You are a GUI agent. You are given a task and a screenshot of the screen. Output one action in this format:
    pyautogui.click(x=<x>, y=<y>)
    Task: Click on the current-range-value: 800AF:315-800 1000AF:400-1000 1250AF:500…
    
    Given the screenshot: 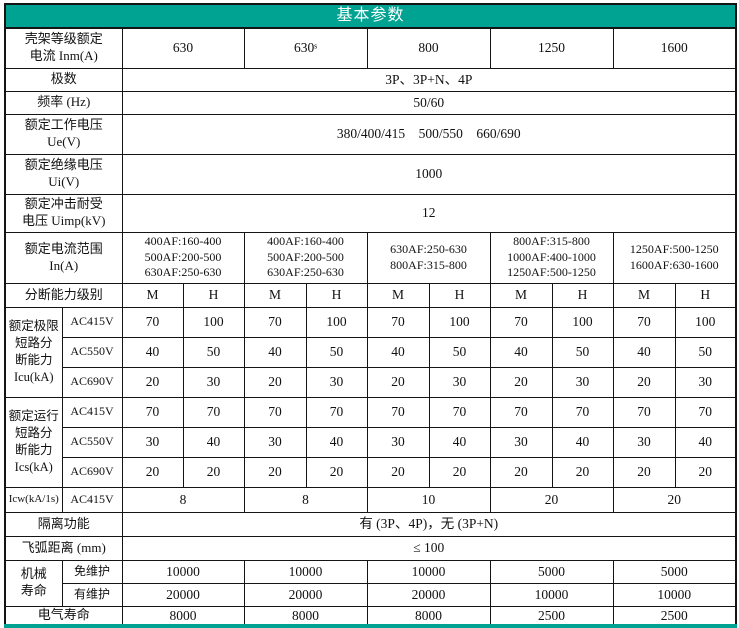 What is the action you would take?
    pyautogui.click(x=551, y=257)
    